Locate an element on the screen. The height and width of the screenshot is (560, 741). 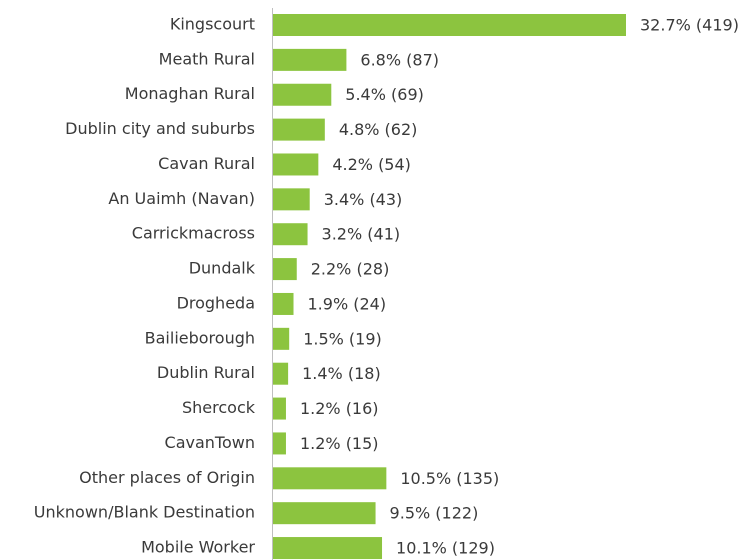
data-label: 10.5% (135) is located at coordinates (449, 478).